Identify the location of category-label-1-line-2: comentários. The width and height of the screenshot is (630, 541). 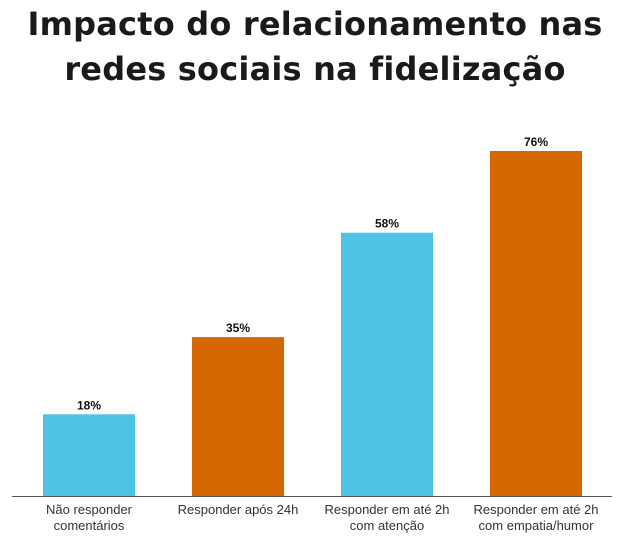
(89, 525).